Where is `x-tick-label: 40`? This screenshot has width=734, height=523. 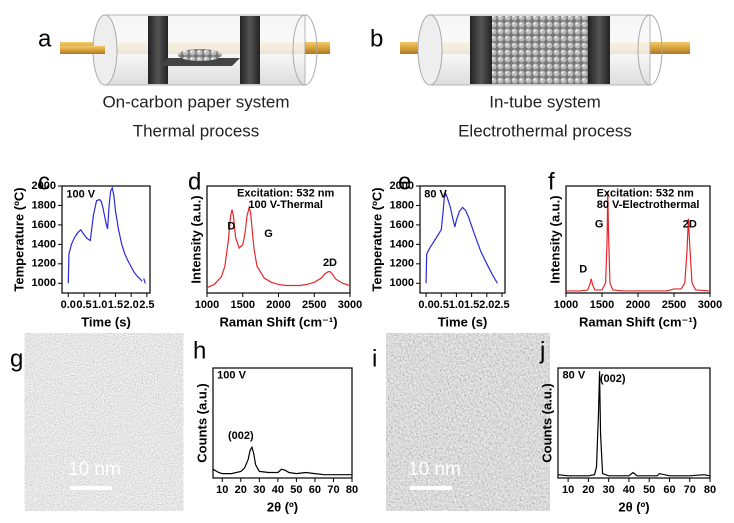 x-tick-label: 40 is located at coordinates (278, 490).